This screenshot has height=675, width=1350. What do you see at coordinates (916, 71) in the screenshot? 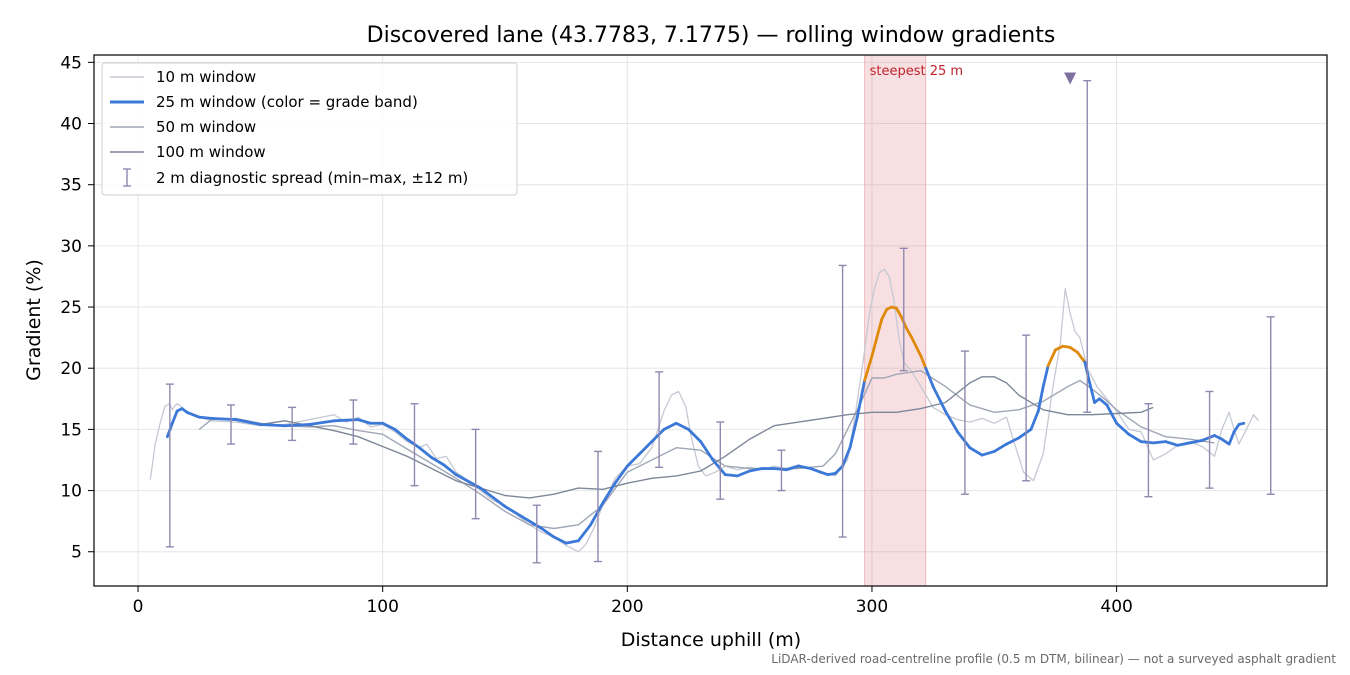
I see `steepest-segment-label: steepest 25 m` at bounding box center [916, 71].